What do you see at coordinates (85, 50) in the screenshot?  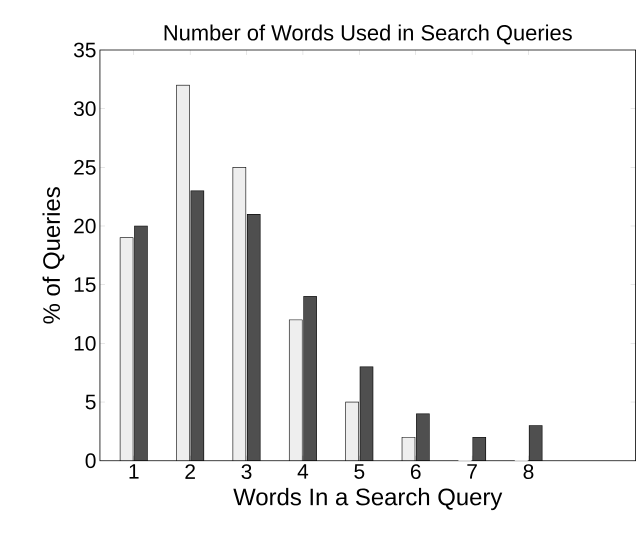 I see `y-tick-label: 35` at bounding box center [85, 50].